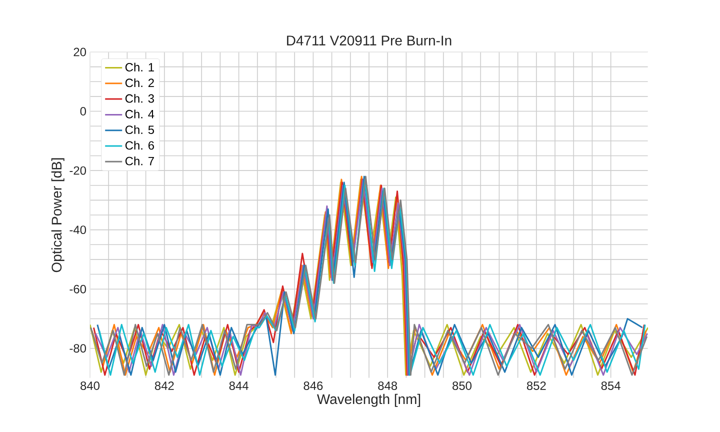 The height and width of the screenshot is (432, 720). I want to click on legend-label: Ch. 7, so click(139, 161).